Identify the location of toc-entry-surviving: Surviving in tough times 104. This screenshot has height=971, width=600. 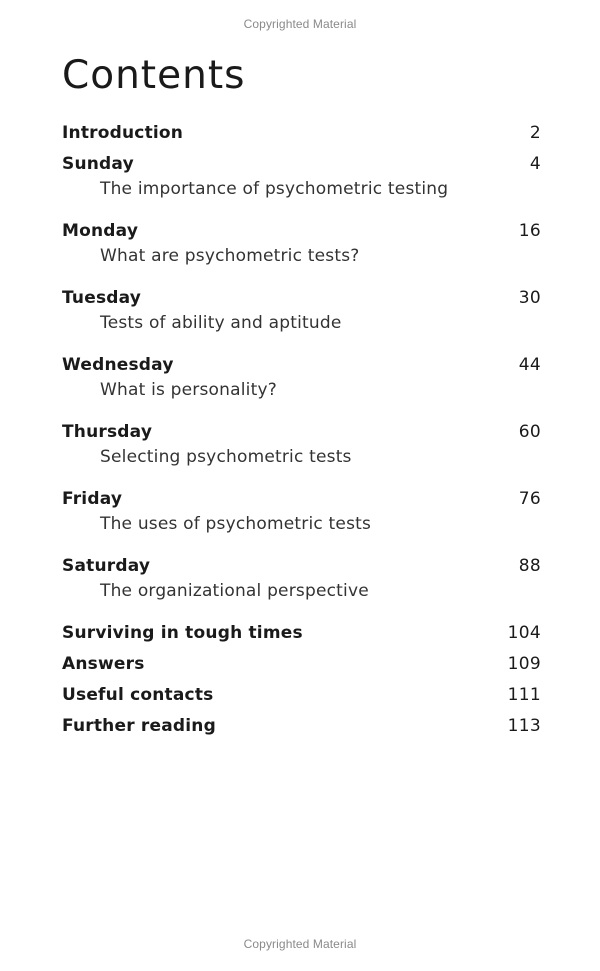
(301, 633).